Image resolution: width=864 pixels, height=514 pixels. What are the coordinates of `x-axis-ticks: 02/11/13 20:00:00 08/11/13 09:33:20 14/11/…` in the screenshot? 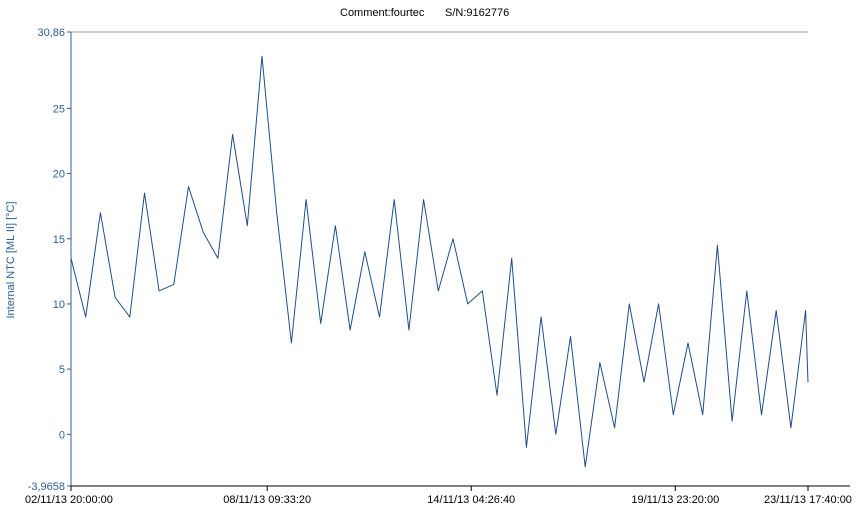 It's located at (438, 496).